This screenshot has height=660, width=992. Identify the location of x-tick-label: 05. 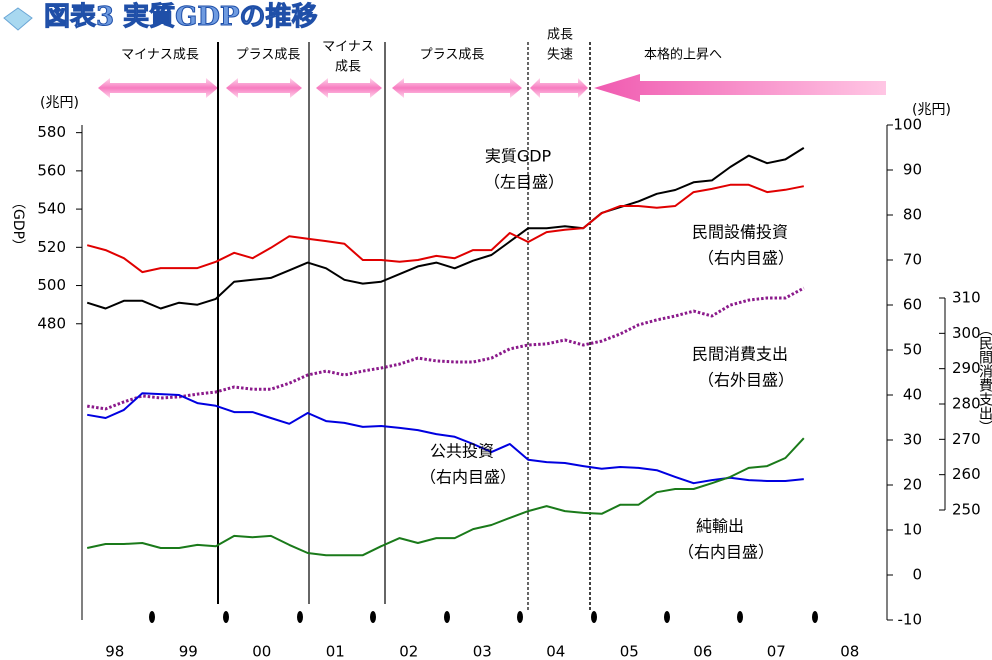
(629, 651).